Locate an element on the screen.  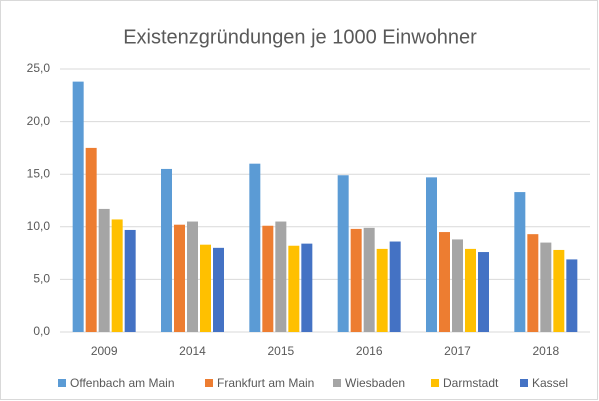
legend-label: Wiesbaden is located at coordinates (375, 383).